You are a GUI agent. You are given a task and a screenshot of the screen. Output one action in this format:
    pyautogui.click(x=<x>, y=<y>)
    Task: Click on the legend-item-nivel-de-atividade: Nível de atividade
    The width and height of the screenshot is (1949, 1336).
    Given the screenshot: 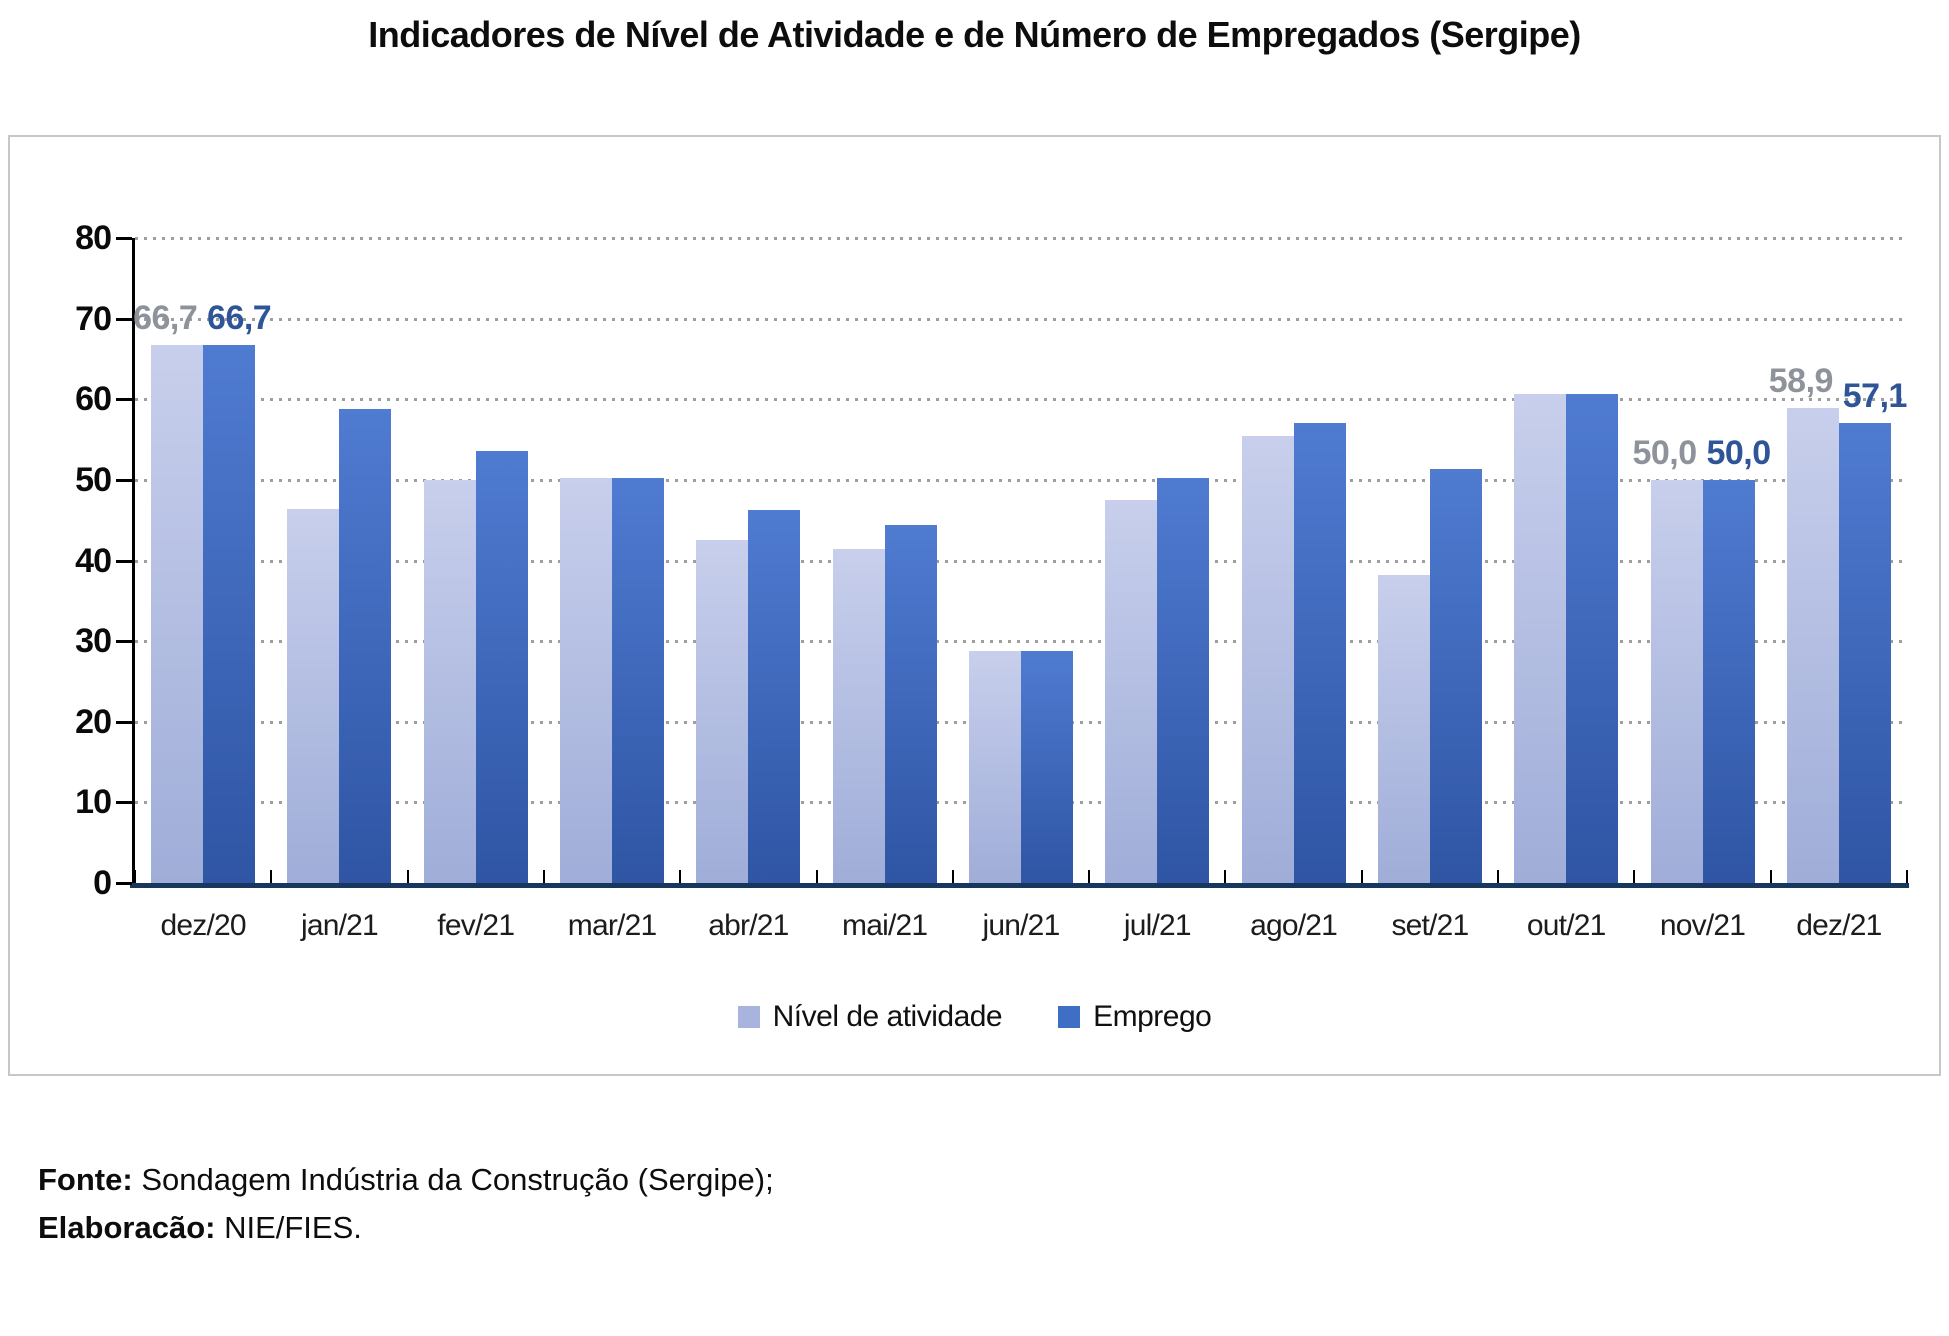 What is the action you would take?
    pyautogui.click(x=870, y=1017)
    